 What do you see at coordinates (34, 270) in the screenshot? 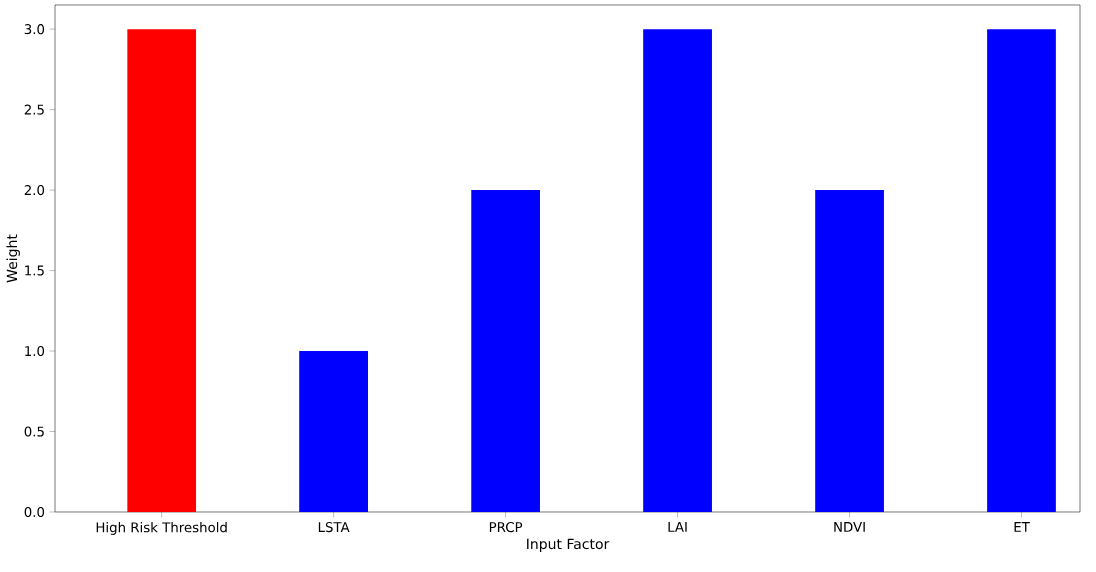
I see `y-tick-label: 1.5` at bounding box center [34, 270].